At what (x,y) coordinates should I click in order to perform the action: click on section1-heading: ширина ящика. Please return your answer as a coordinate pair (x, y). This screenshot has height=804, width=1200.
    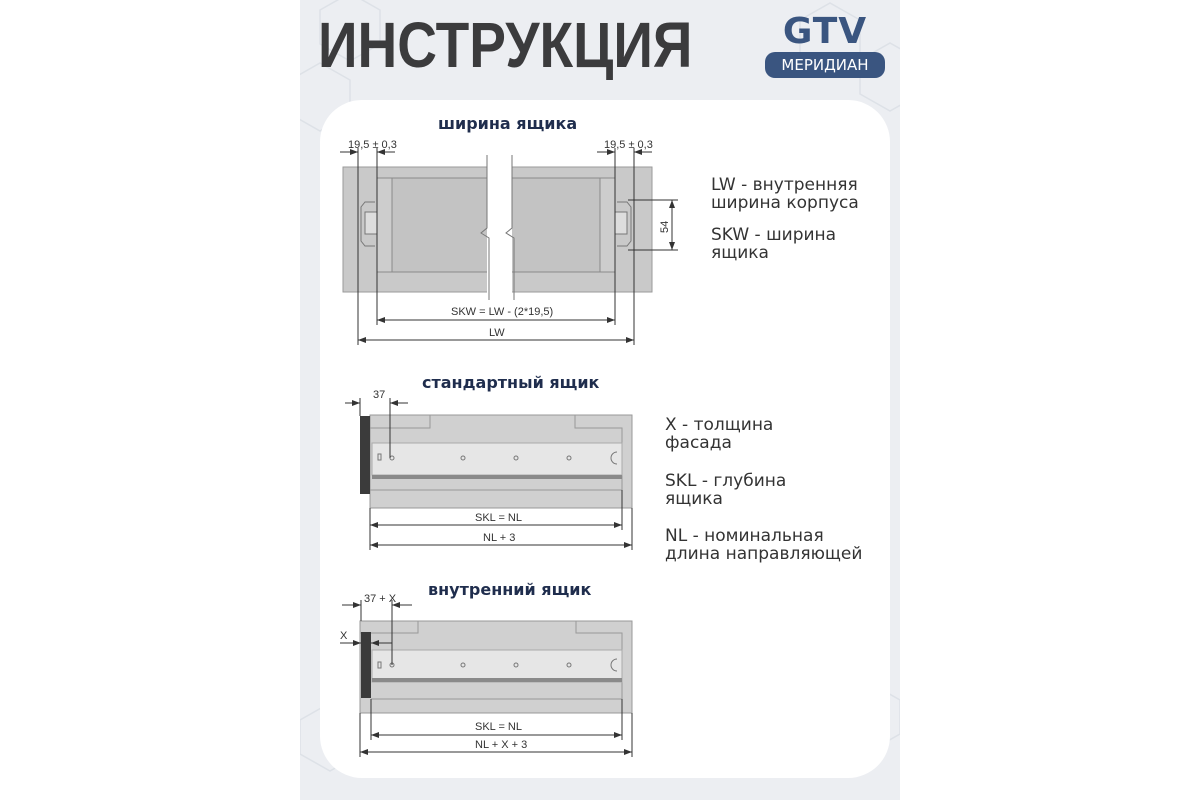
    Looking at the image, I should click on (507, 123).